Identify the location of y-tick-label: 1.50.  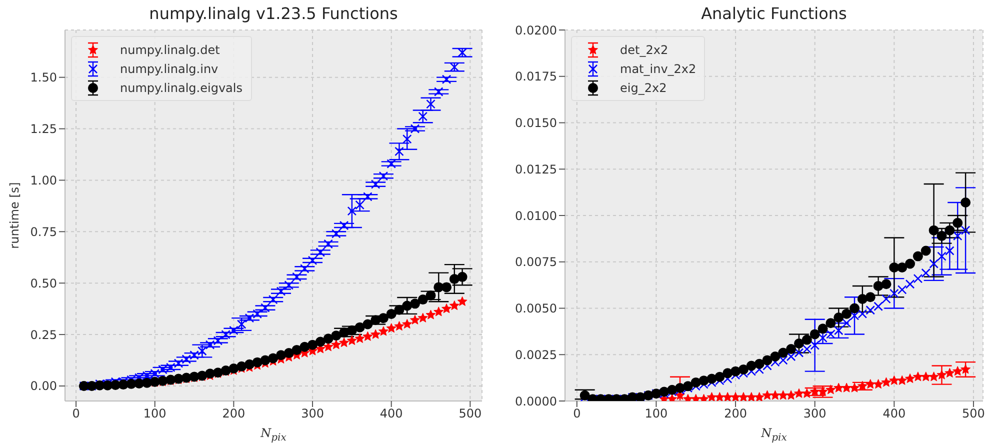
(43, 77).